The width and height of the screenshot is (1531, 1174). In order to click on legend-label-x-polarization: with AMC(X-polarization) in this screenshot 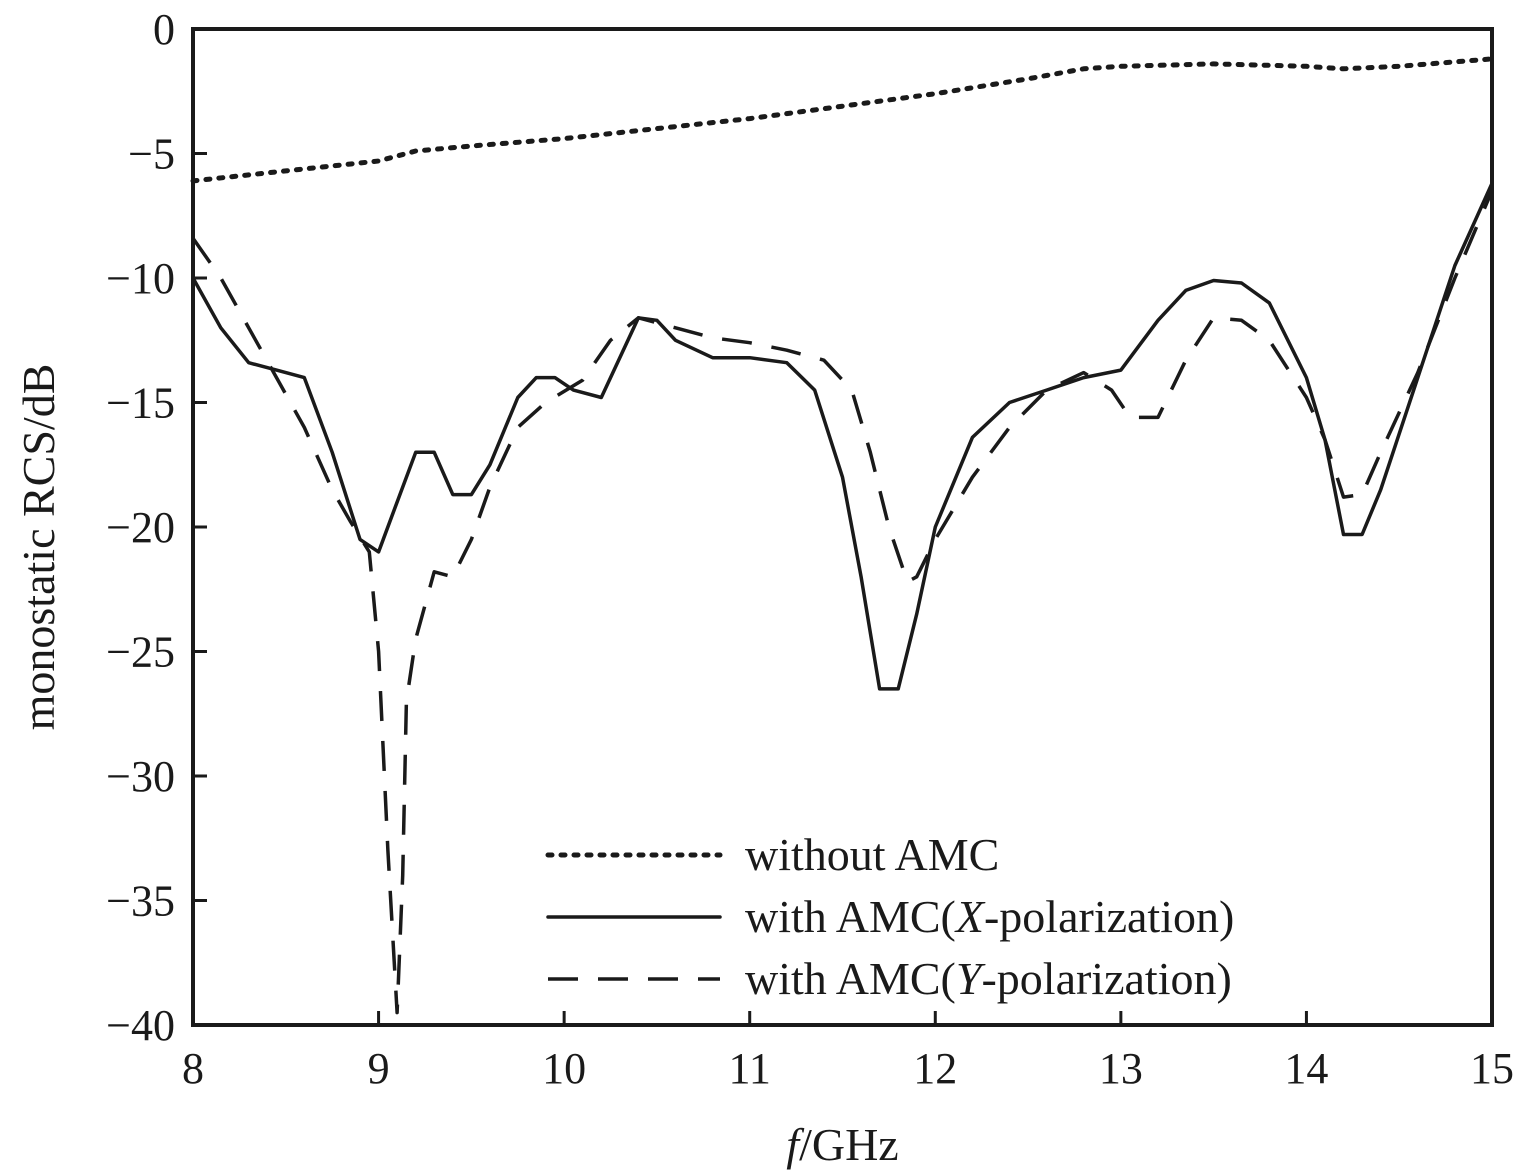, I will do `click(989, 916)`.